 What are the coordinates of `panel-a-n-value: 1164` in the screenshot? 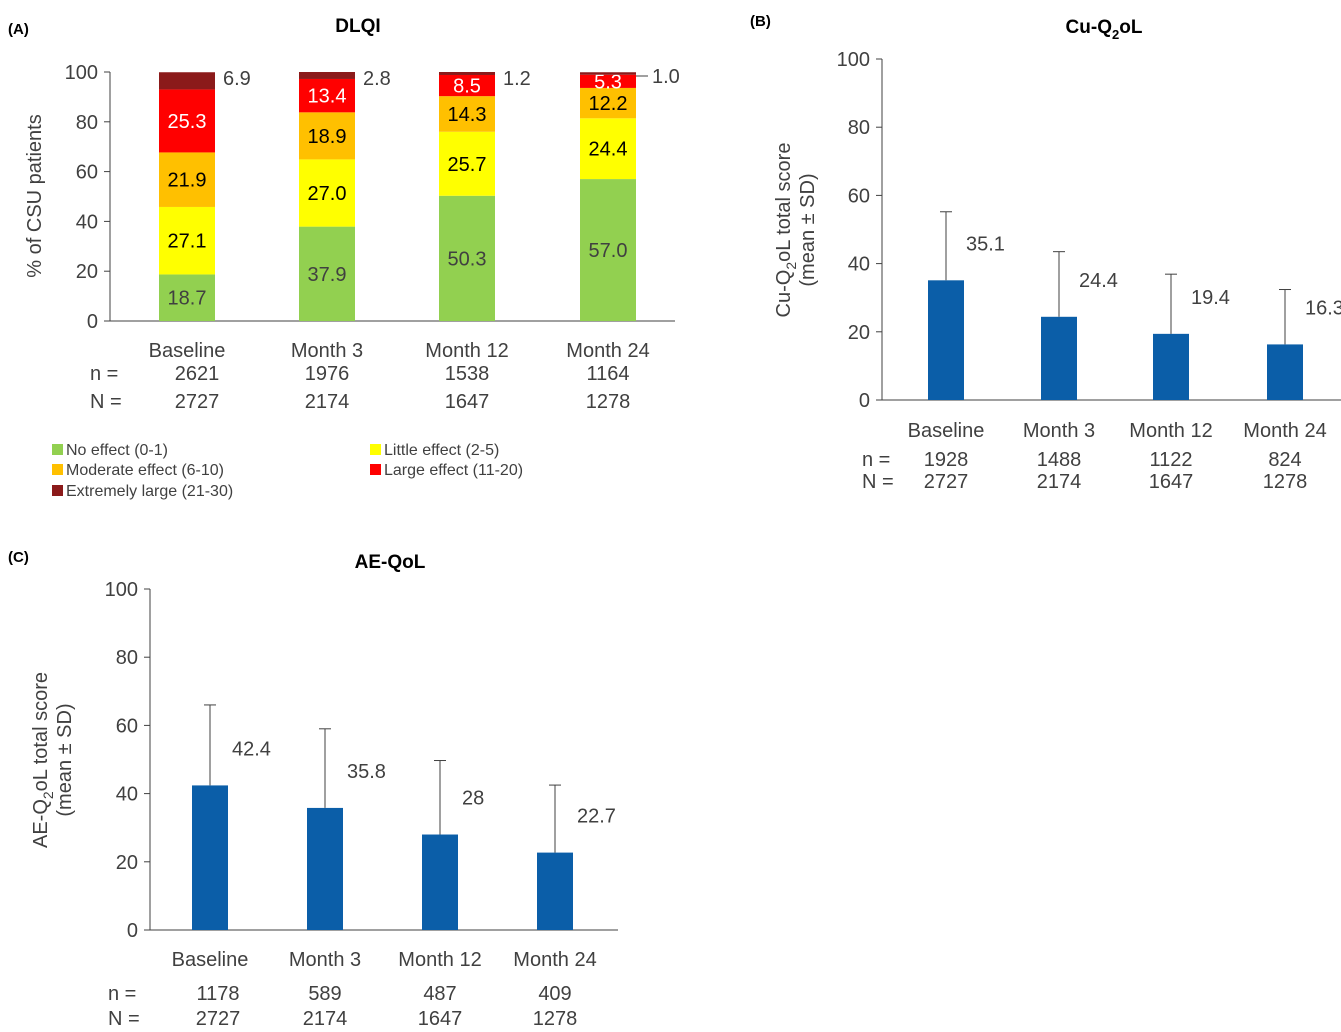 It's located at (607, 374).